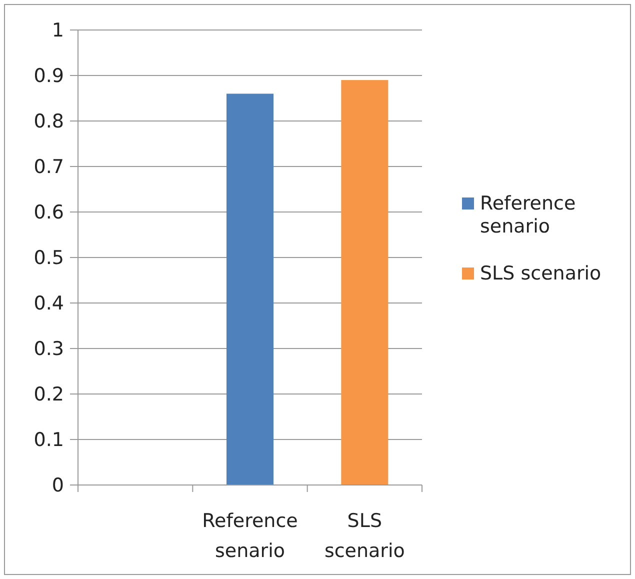 Image resolution: width=635 pixels, height=579 pixels. Describe the element at coordinates (49, 395) in the screenshot. I see `y-tick-label: 0.2` at that location.